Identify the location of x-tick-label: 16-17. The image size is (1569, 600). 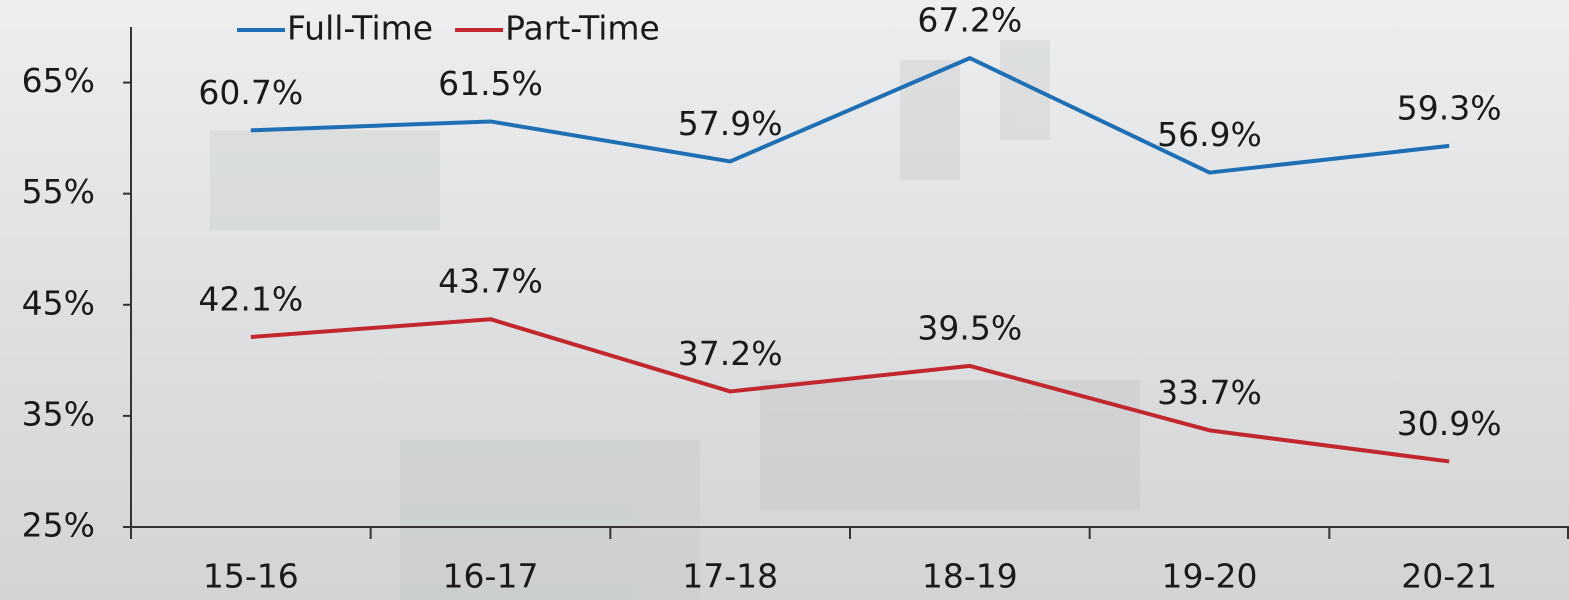
(491, 576).